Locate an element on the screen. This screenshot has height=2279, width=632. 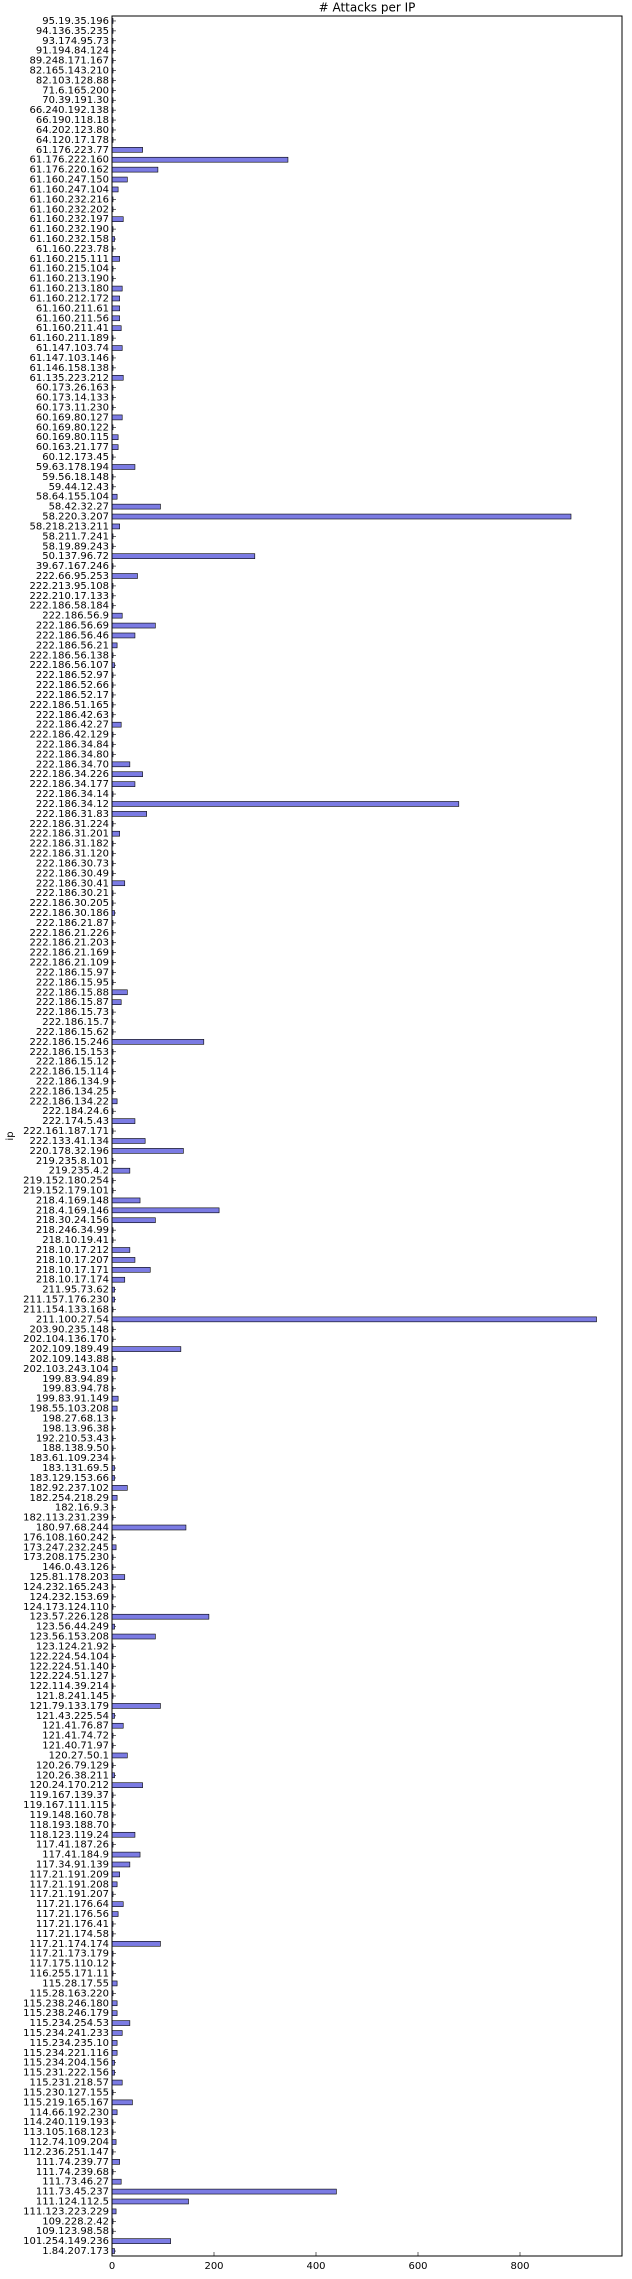
y-tick-label: 218.4.169.146 is located at coordinates (72, 1210).